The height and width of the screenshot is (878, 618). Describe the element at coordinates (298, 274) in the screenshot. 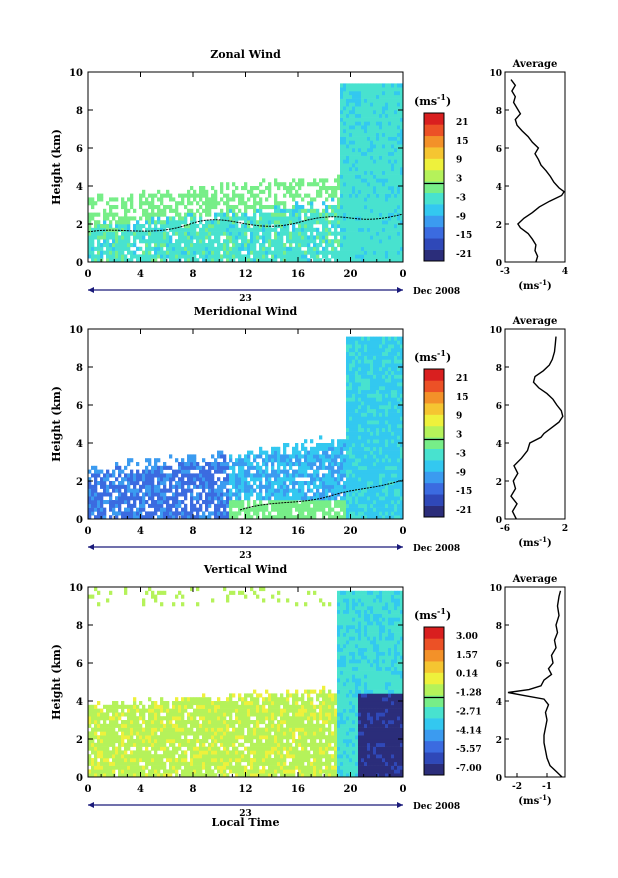

I see `x-tick-label: 16` at that location.